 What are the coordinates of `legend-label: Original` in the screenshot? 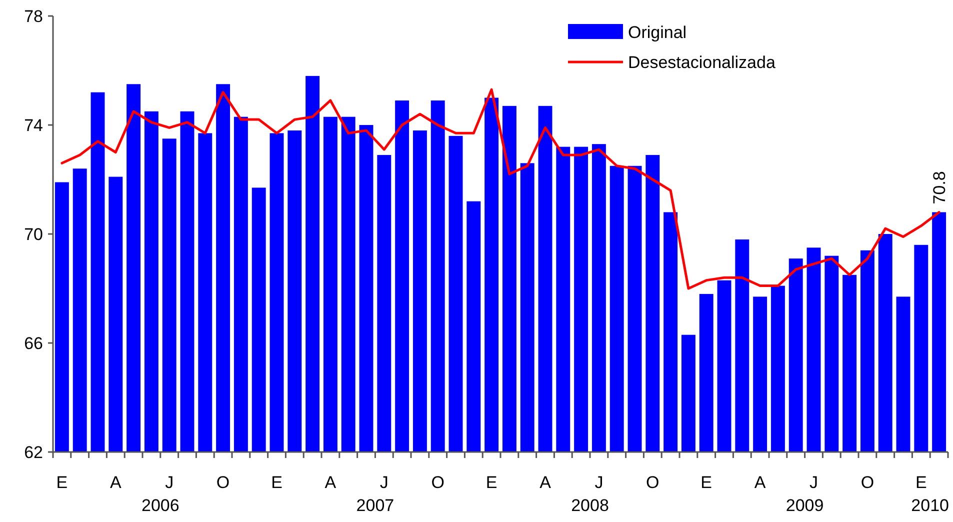 It's located at (657, 32).